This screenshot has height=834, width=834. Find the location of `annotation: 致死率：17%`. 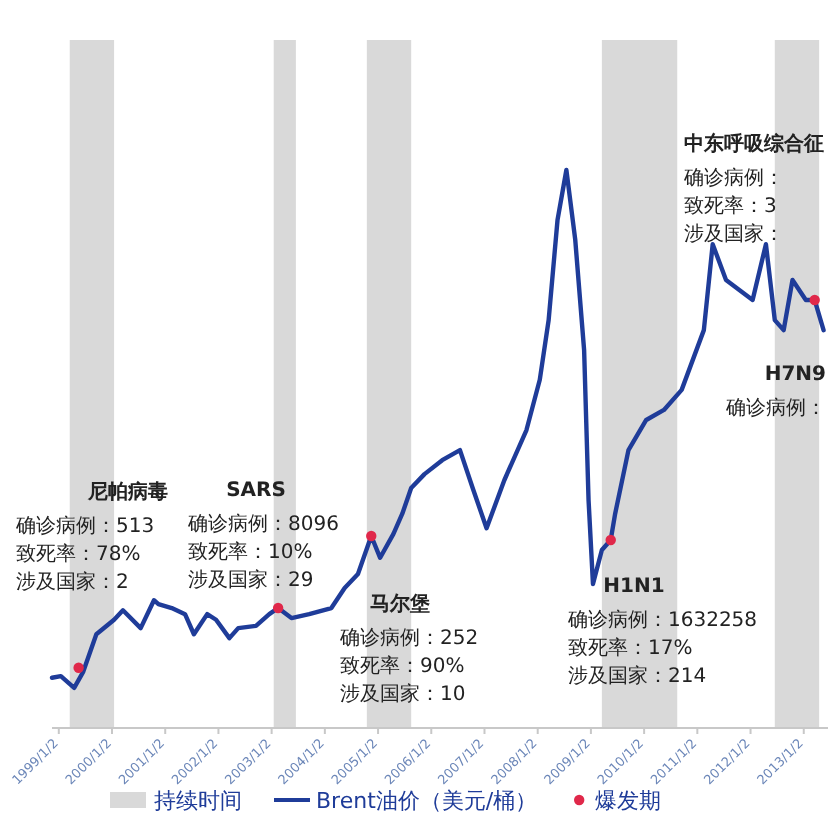

annotation: 致死率：17% is located at coordinates (630, 648).